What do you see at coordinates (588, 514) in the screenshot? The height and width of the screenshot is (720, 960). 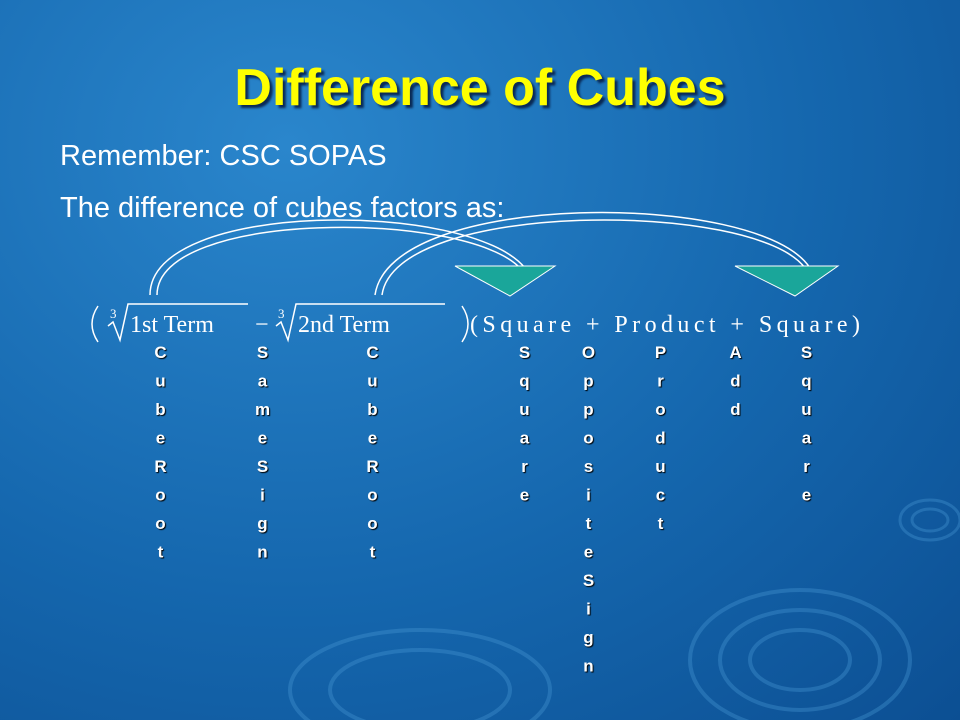 I see `acronym-column: OppositeSign` at bounding box center [588, 514].